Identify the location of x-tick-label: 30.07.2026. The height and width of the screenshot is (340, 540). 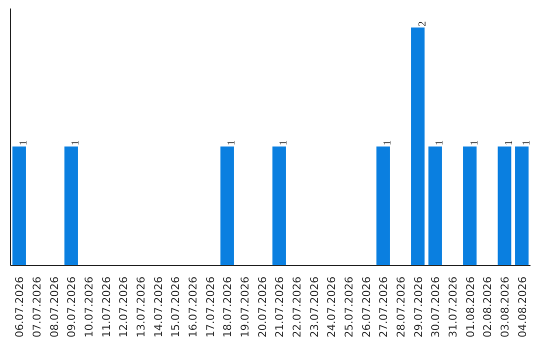
(435, 307).